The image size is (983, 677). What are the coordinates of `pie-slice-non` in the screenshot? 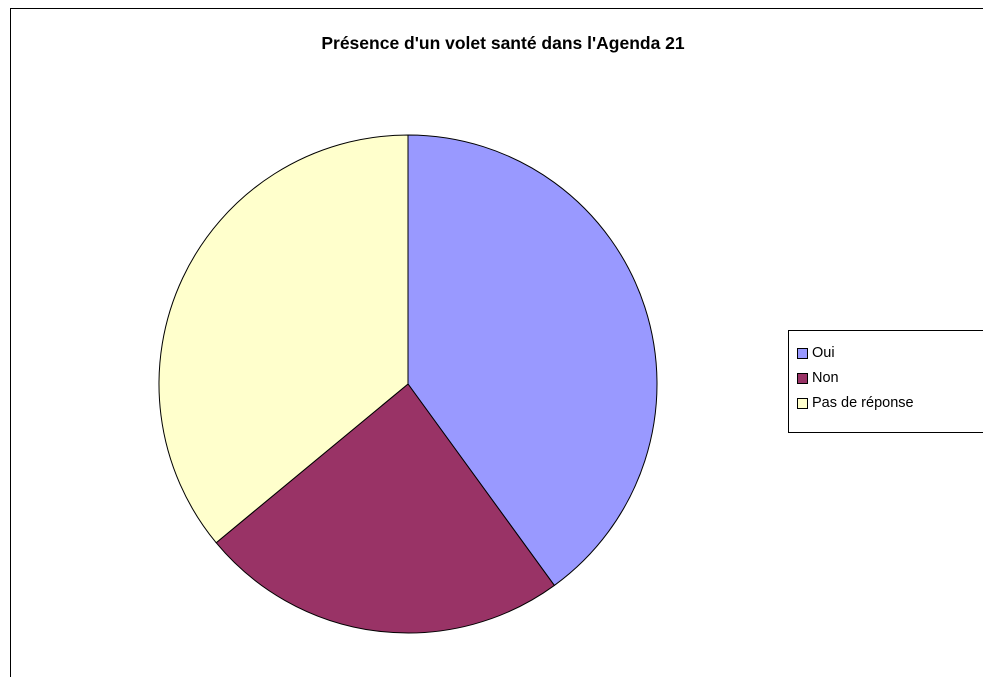 It's located at (385, 508).